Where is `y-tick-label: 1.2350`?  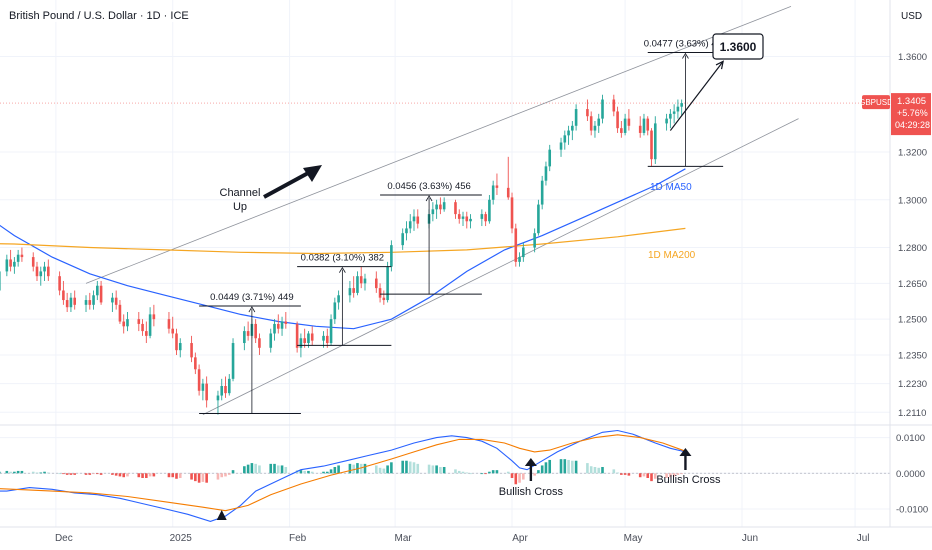 y-tick-label: 1.2350 is located at coordinates (912, 355).